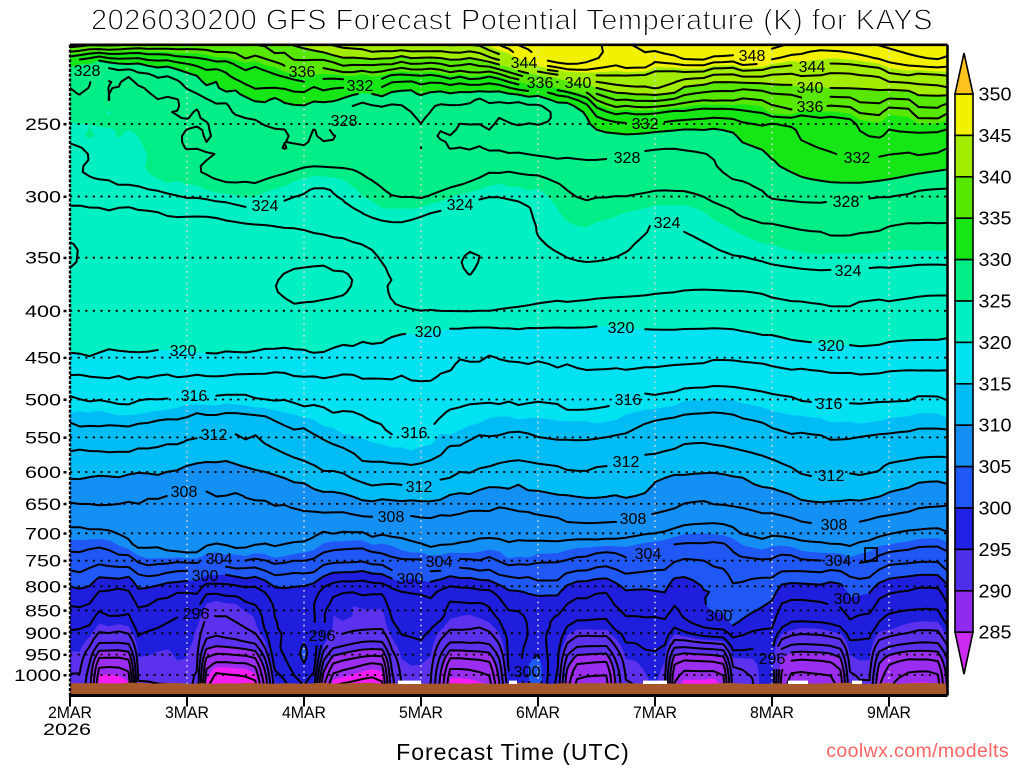  Describe the element at coordinates (513, 752) in the screenshot. I see `svg-text: Forecast Time (UTC)` at that location.